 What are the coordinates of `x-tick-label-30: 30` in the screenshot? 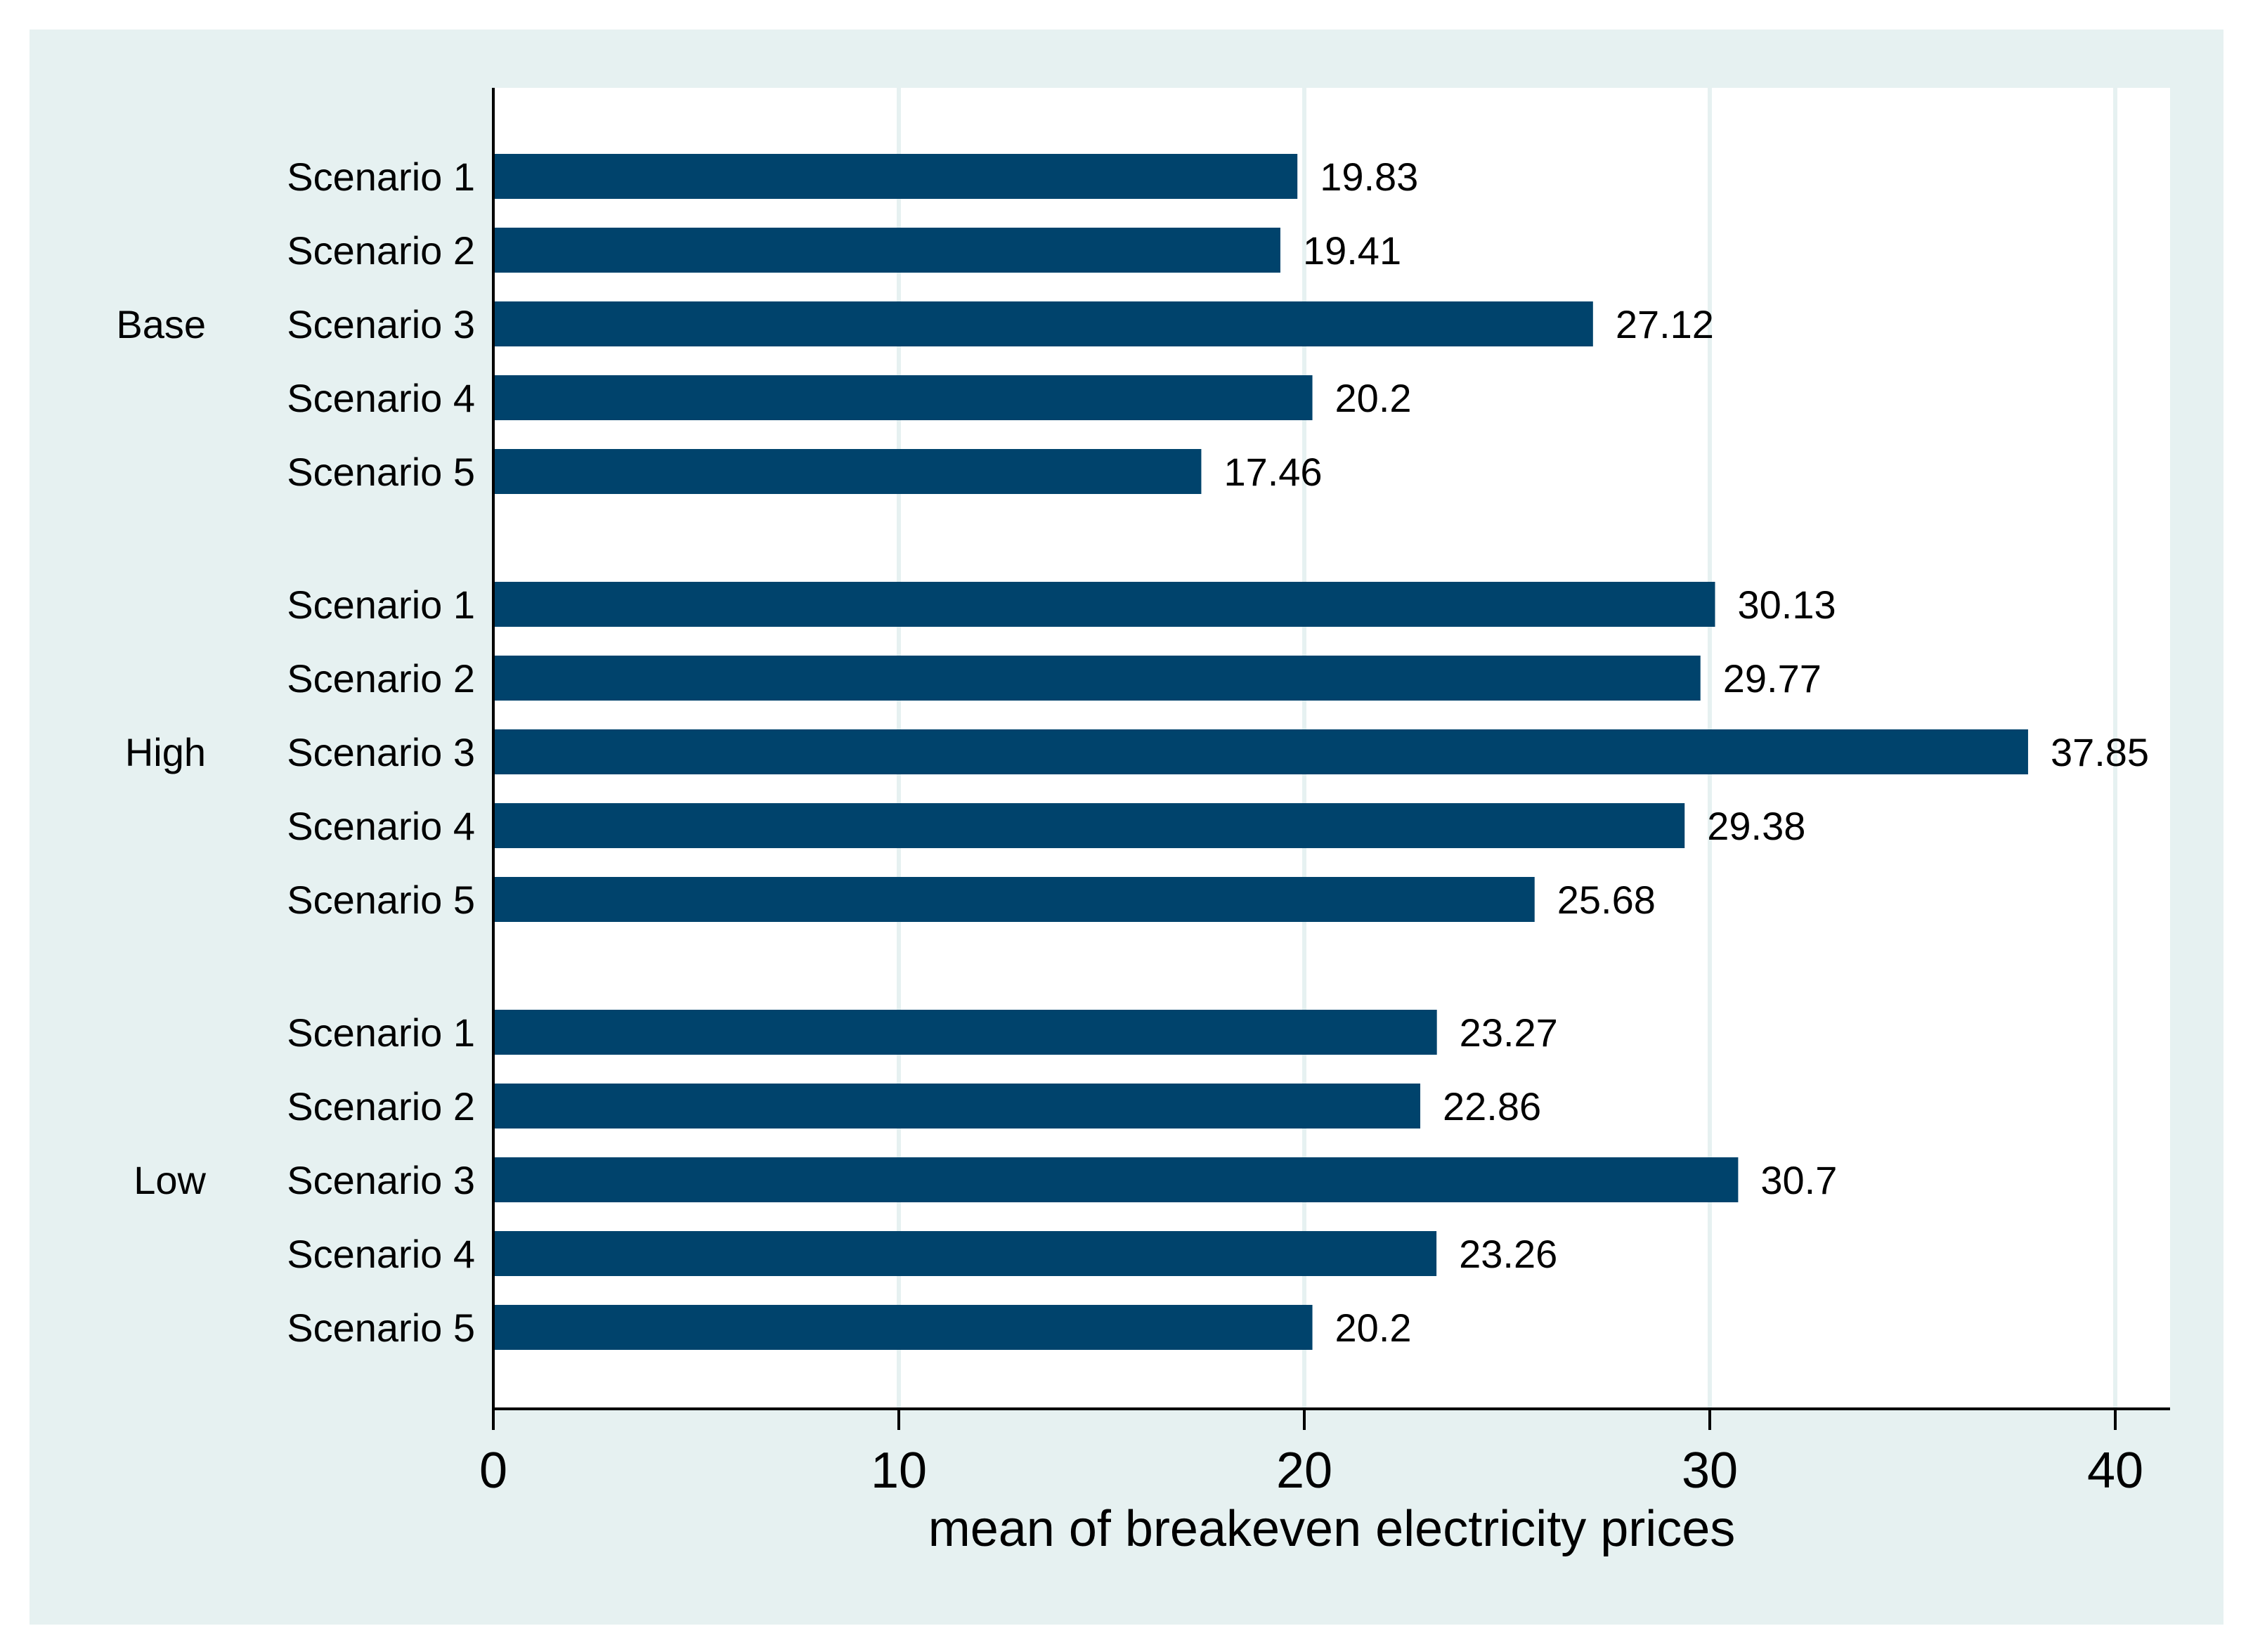 It's located at (1710, 1471).